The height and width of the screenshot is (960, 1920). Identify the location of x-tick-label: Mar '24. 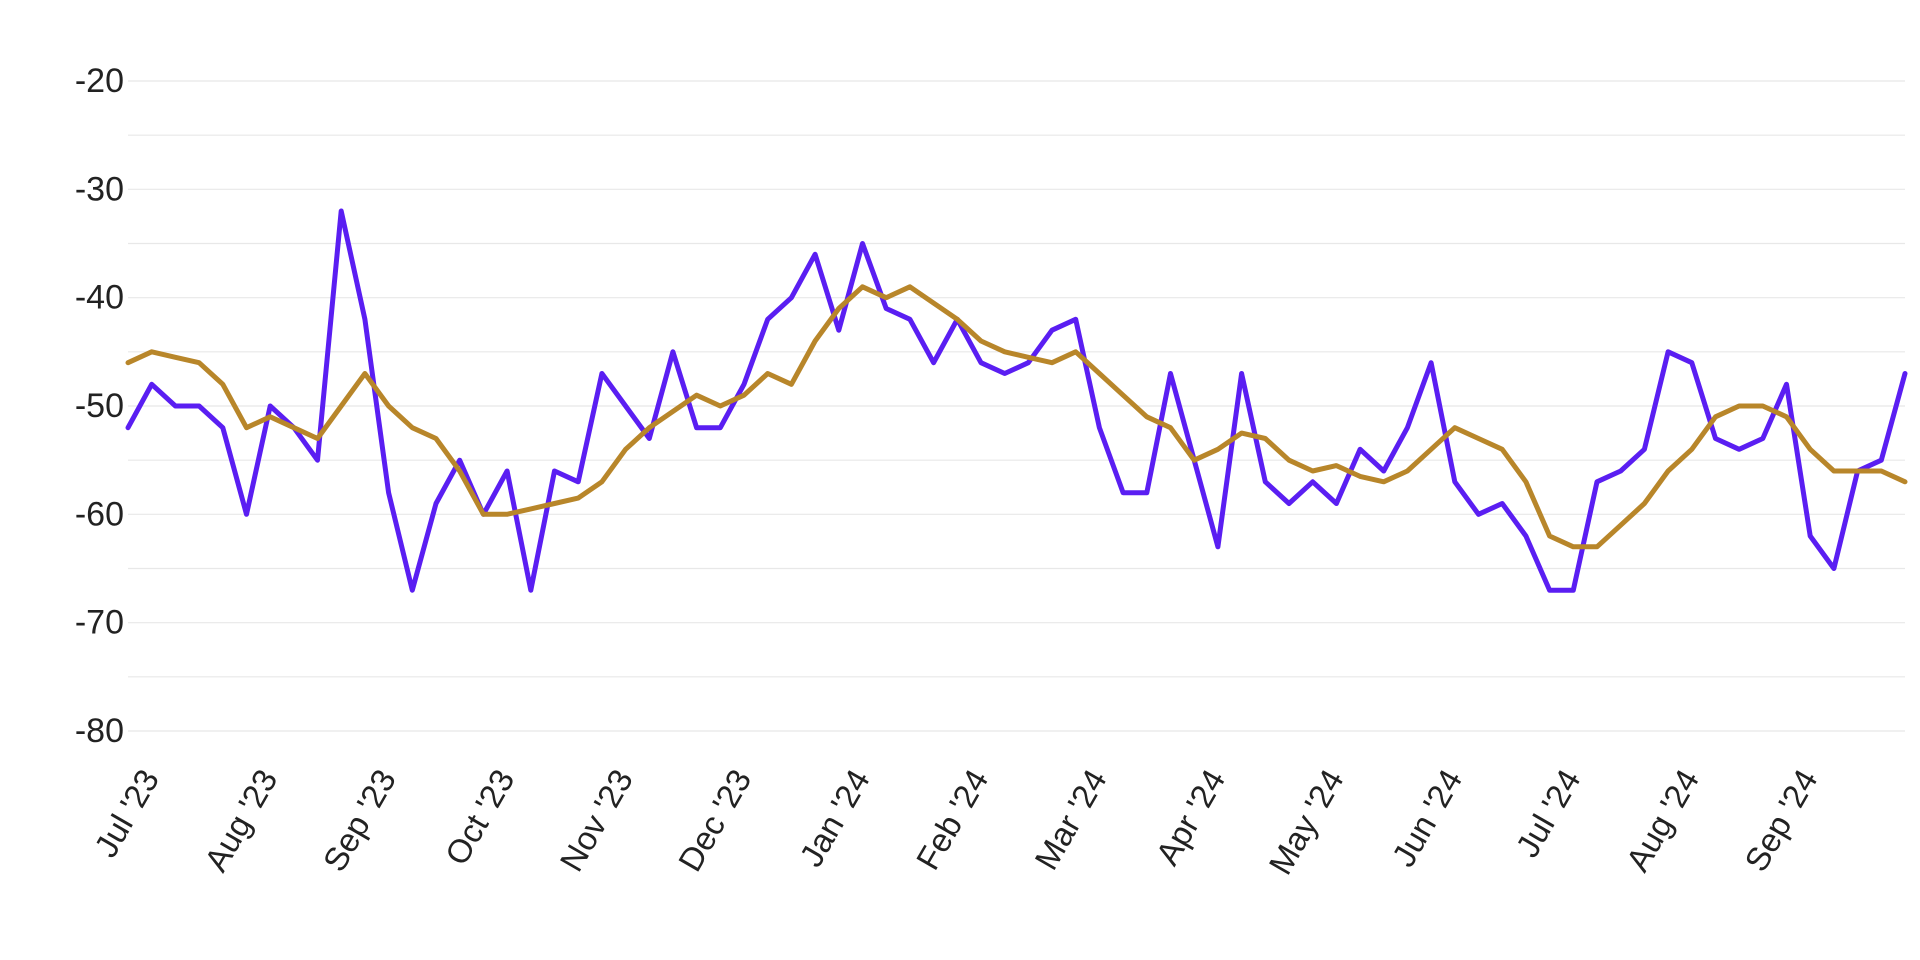
(1070, 819).